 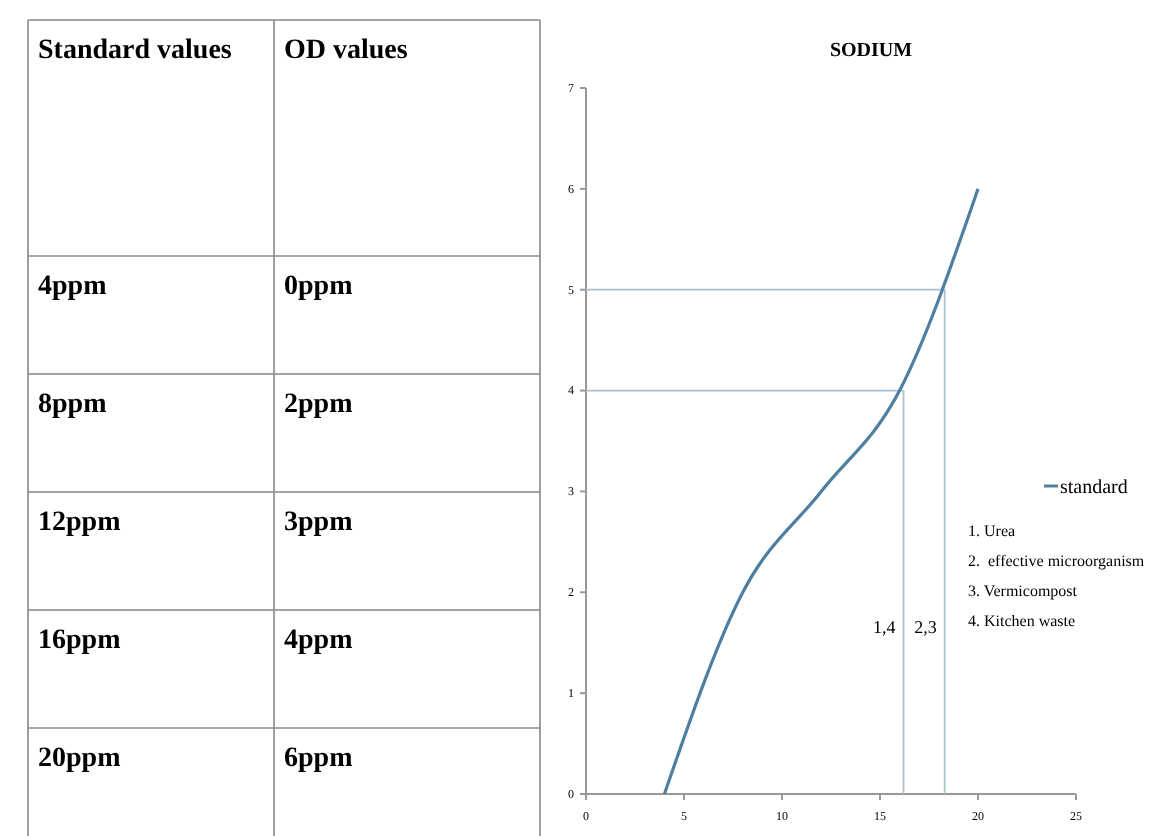 What do you see at coordinates (926, 626) in the screenshot?
I see `annotation: 2,3` at bounding box center [926, 626].